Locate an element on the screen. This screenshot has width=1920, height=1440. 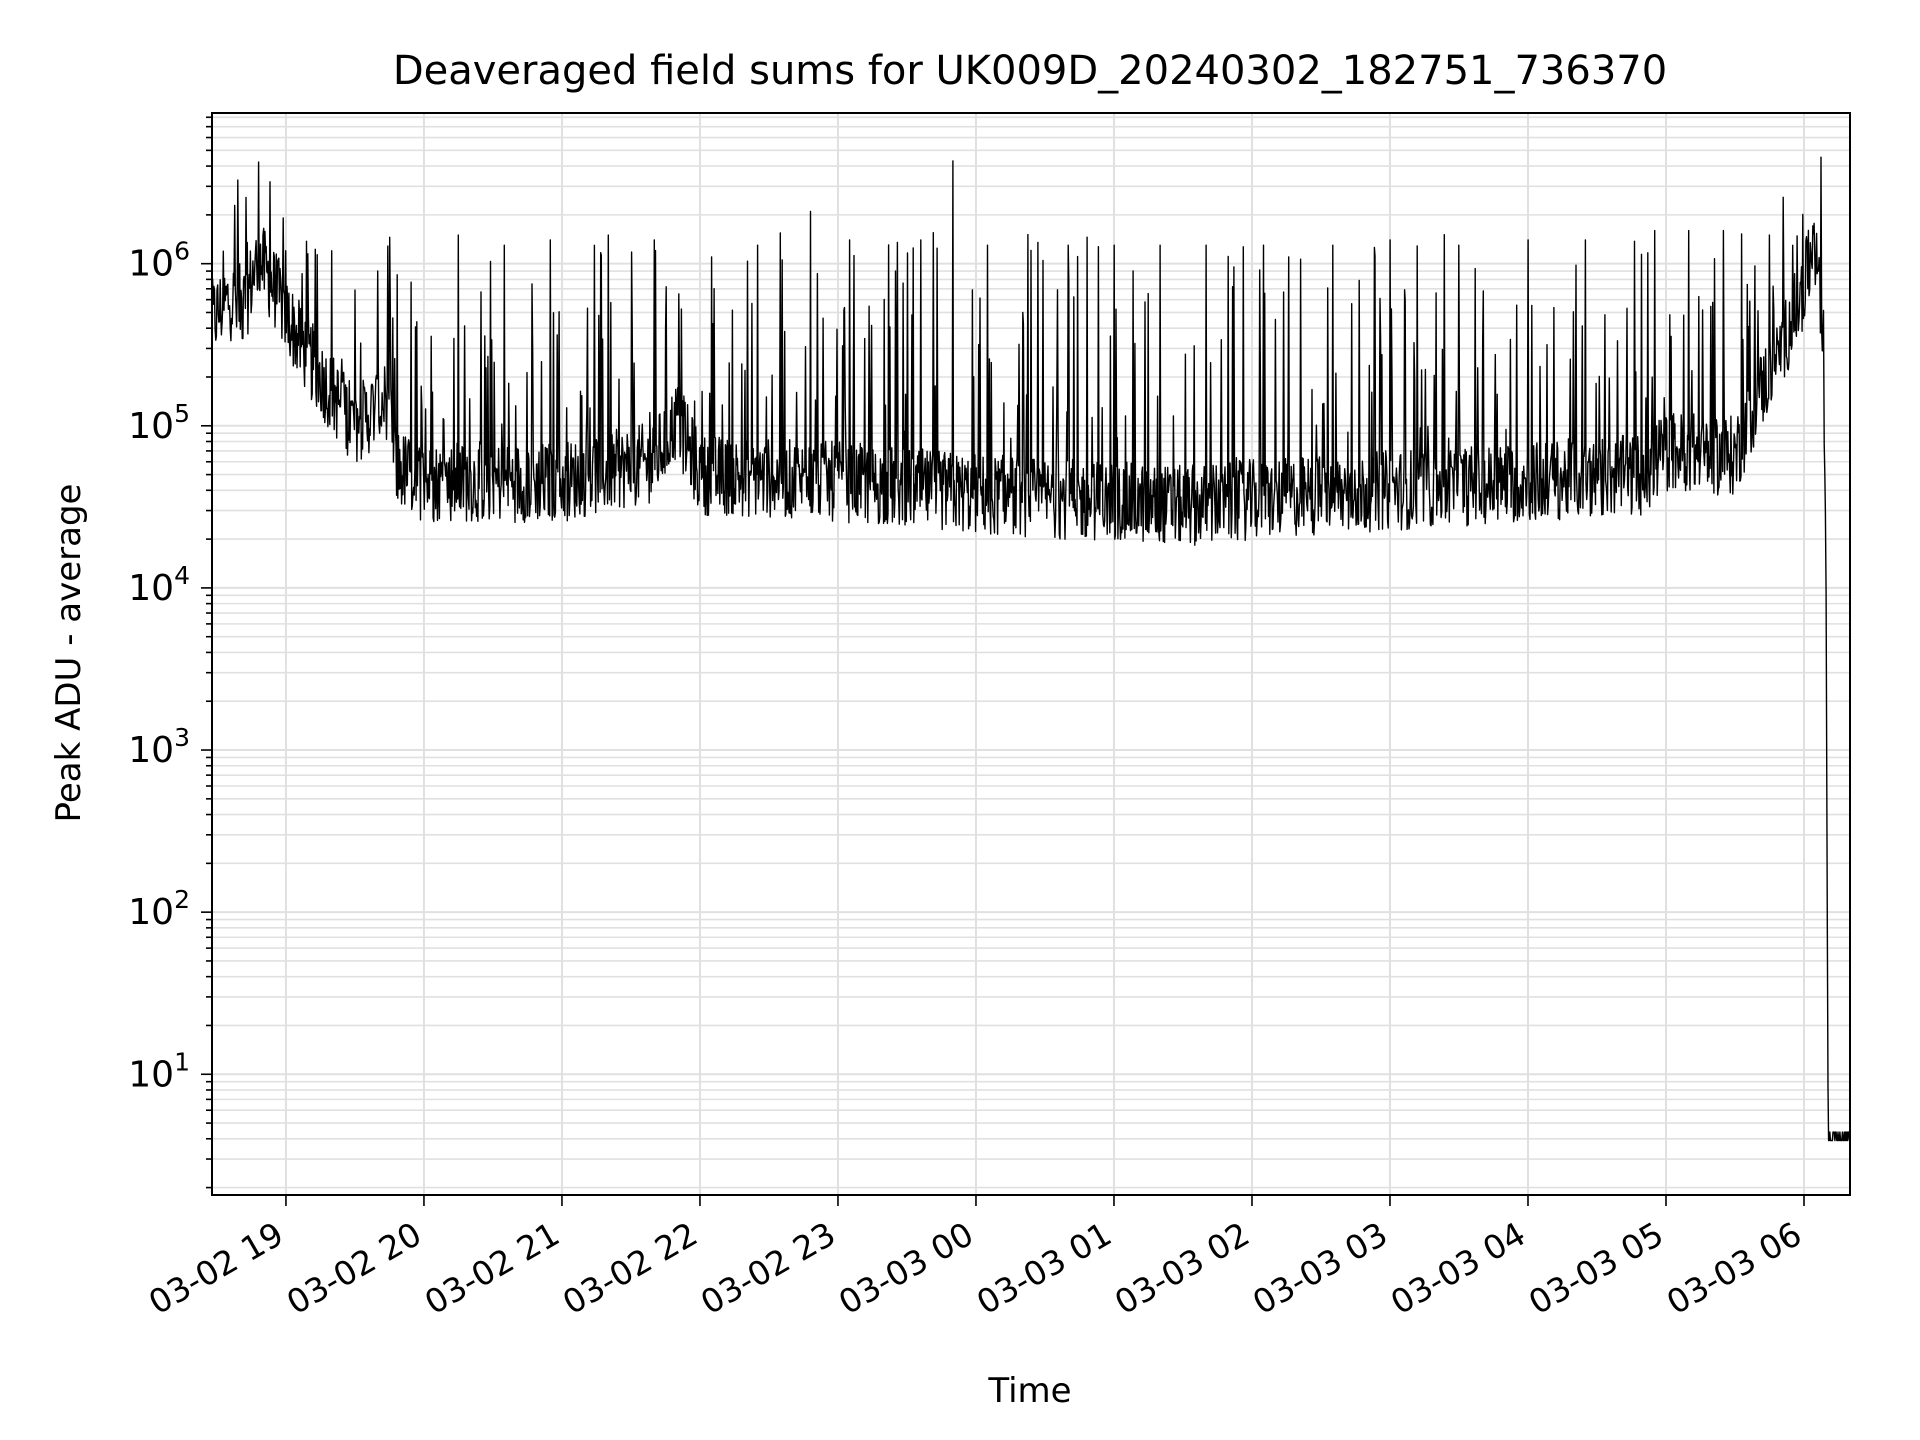
y-tick-label: 10³ is located at coordinates (159, 747).